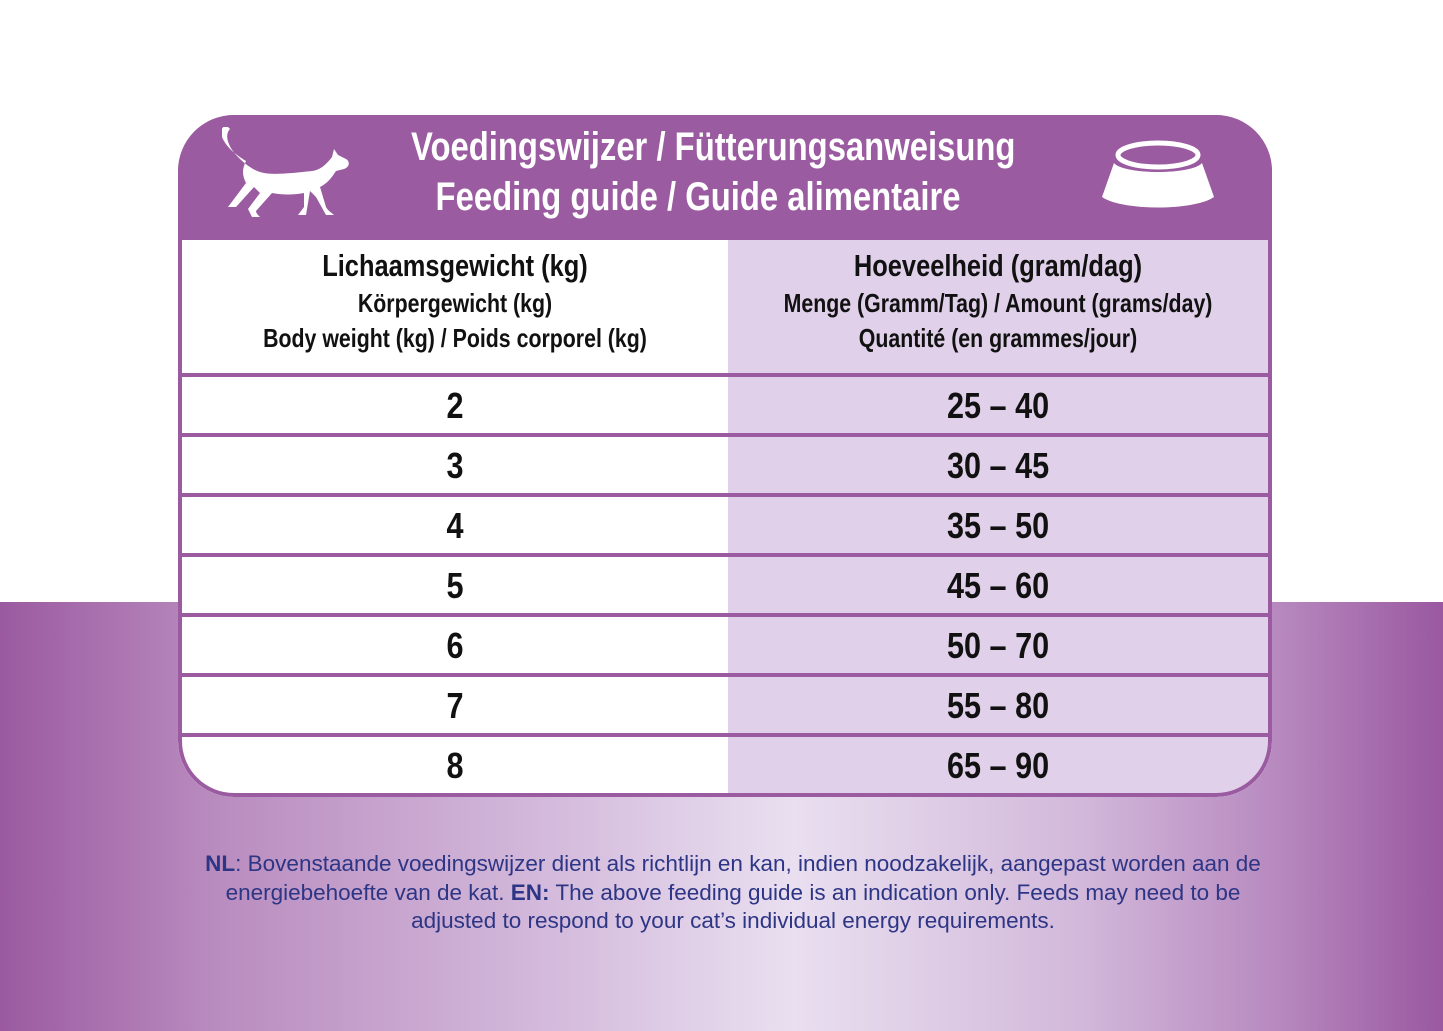  What do you see at coordinates (998, 265) in the screenshot?
I see `header-amount-nl: Hoeveelheid (gram/dag)` at bounding box center [998, 265].